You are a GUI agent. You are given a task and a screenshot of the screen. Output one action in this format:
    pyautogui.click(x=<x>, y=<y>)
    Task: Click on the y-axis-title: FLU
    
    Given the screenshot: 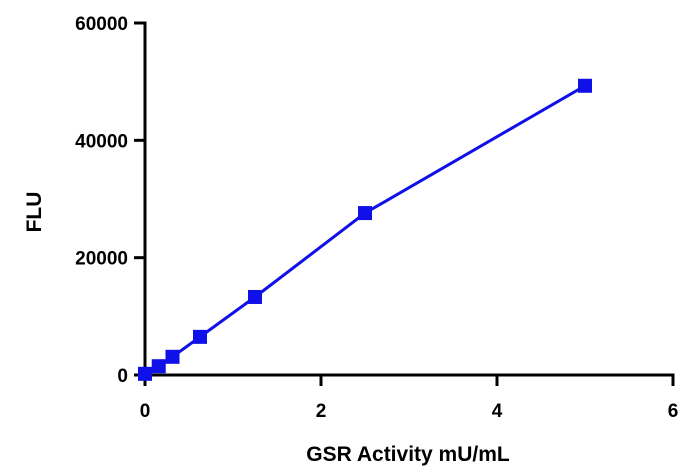 What is the action you would take?
    pyautogui.click(x=34, y=212)
    